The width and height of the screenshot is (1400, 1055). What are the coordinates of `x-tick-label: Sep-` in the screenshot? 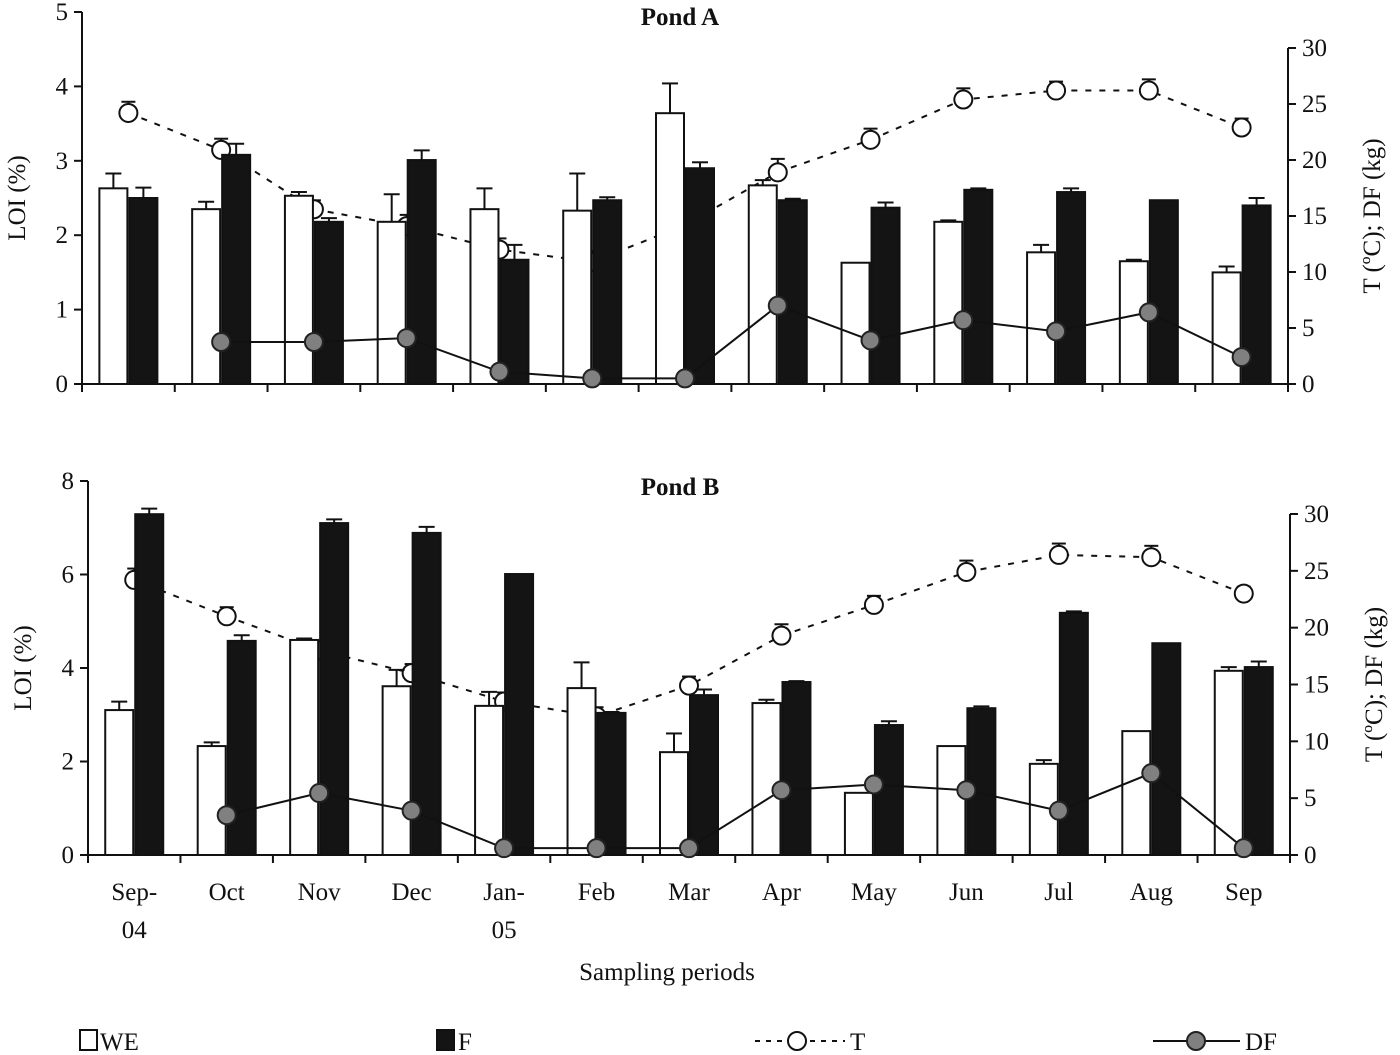 It's located at (134, 892).